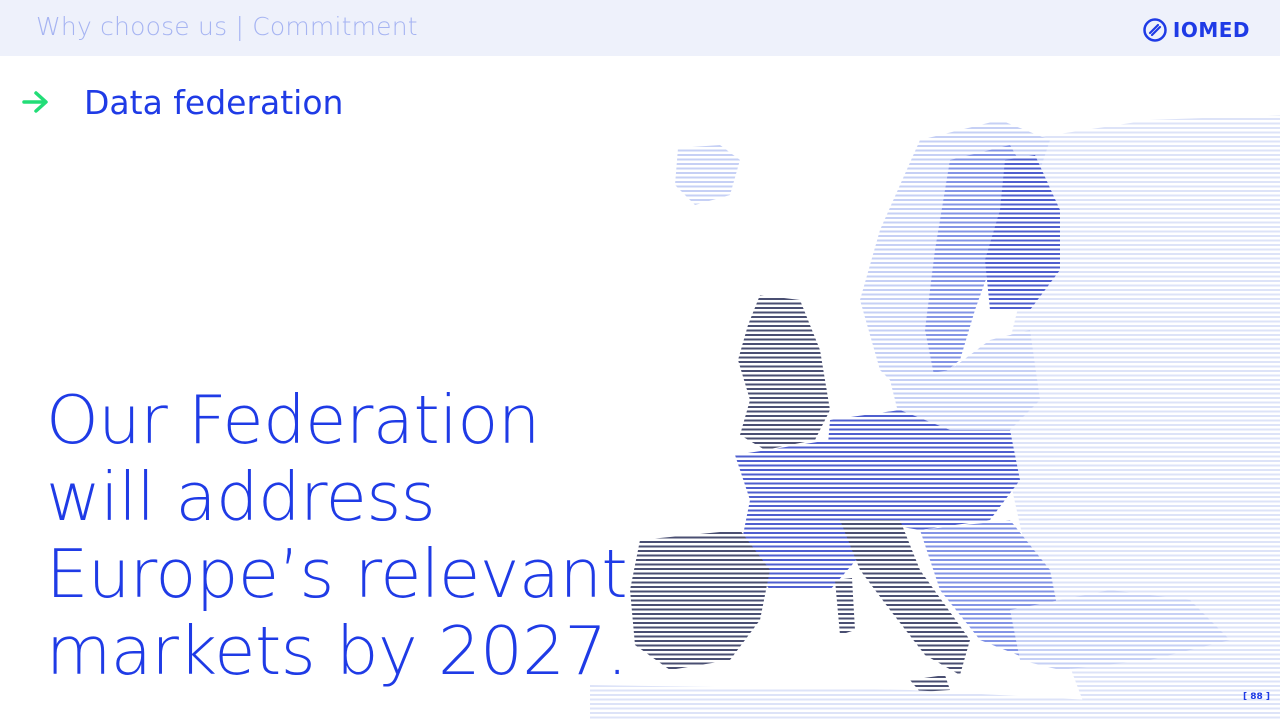  I want to click on finland-region, so click(1022, 232).